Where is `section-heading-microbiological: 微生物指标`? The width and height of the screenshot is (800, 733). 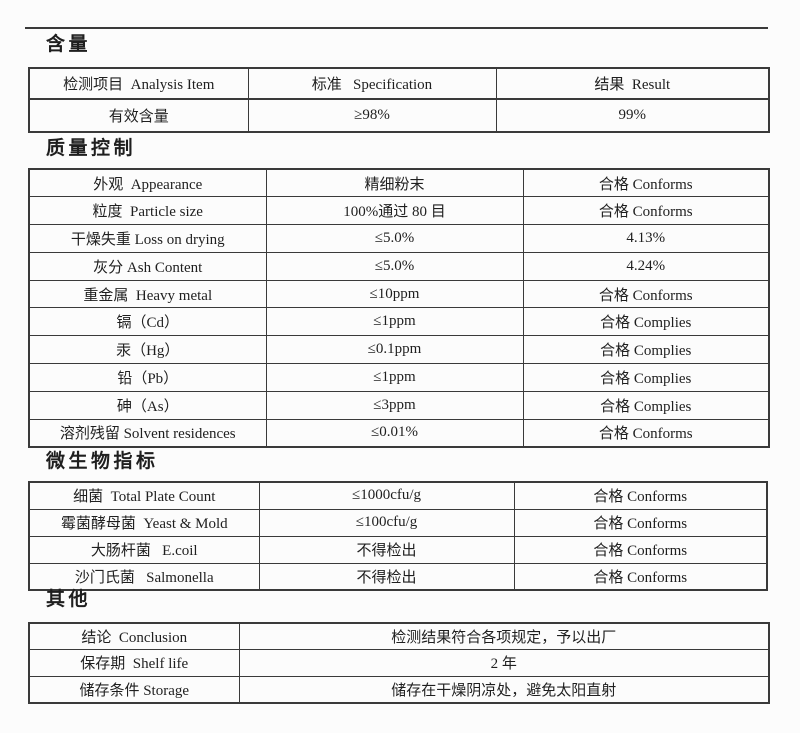 section-heading-microbiological: 微生物指标 is located at coordinates (102, 461).